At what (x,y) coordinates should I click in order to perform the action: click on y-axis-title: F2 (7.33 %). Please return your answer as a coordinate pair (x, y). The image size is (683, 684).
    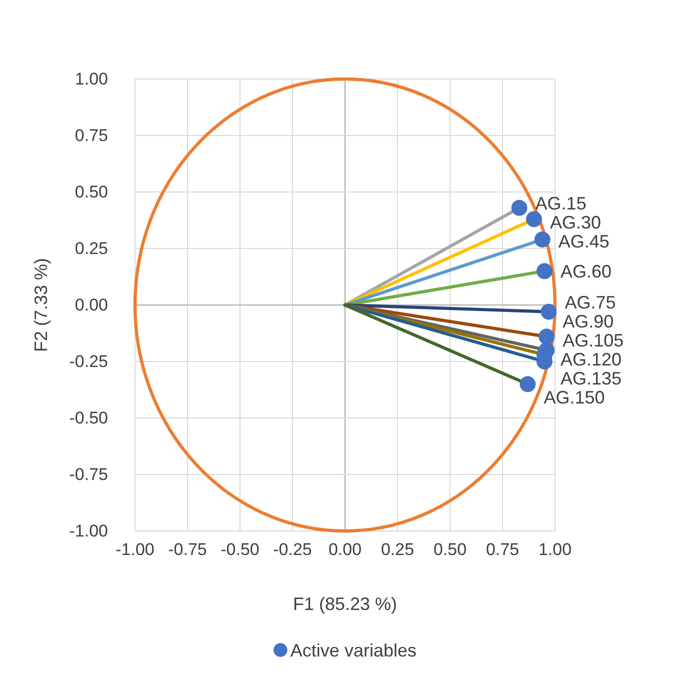
    Looking at the image, I should click on (41, 305).